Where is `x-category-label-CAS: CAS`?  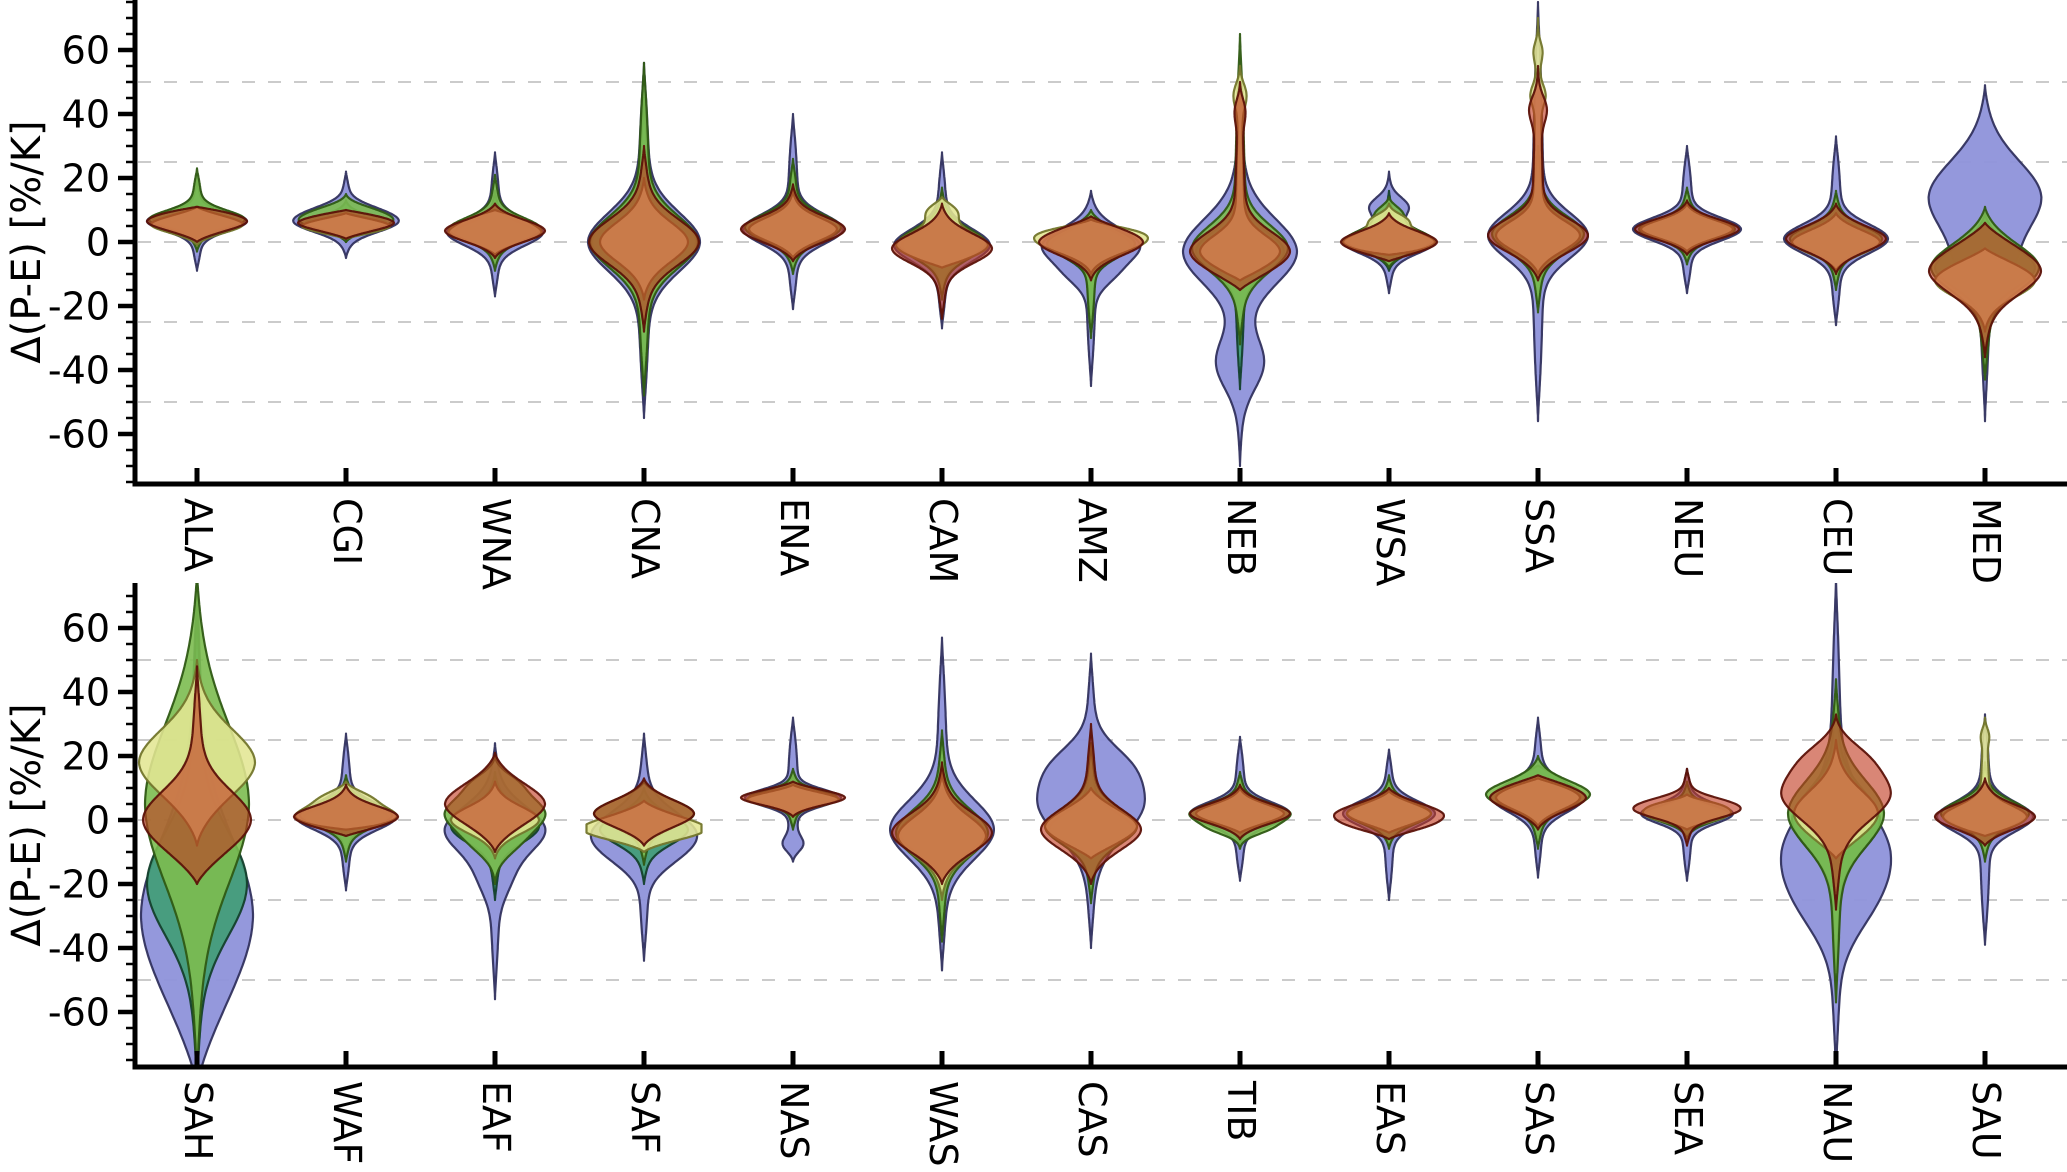 x-category-label-CAS: CAS is located at coordinates (1092, 1119).